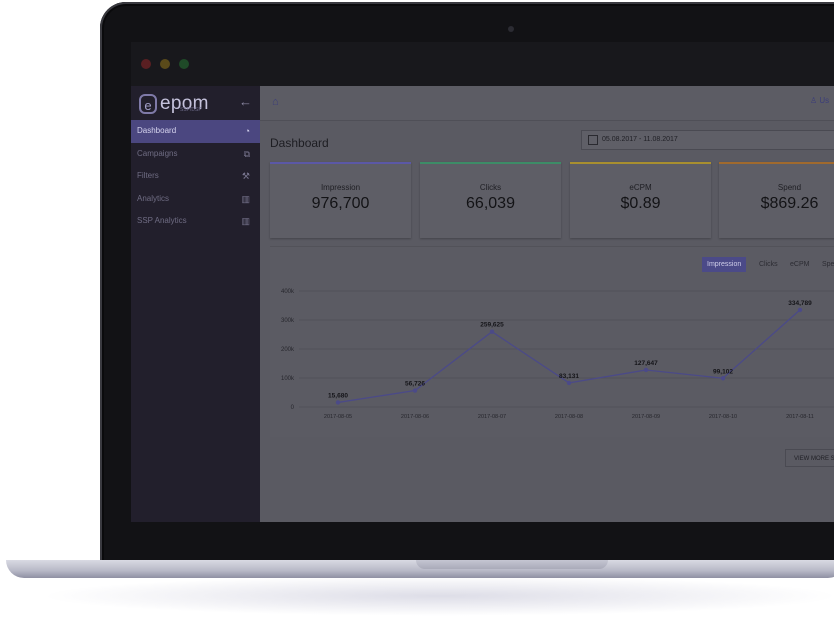 The height and width of the screenshot is (630, 834). I want to click on stat-card-value: 66,039, so click(490, 203).